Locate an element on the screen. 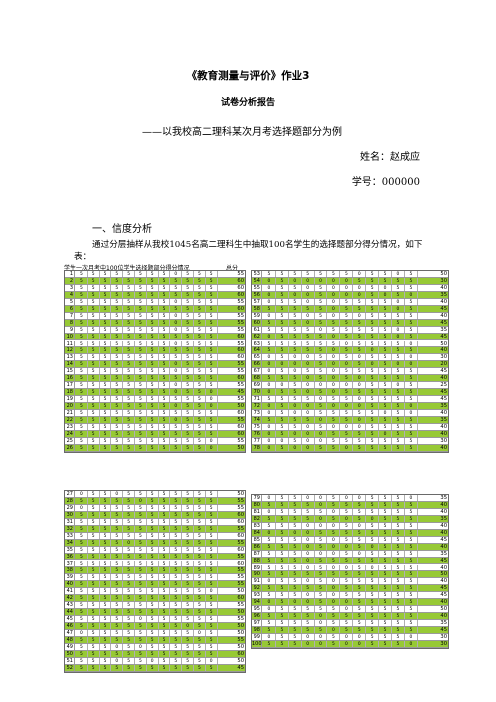 The width and height of the screenshot is (496, 702). row-number: 8 is located at coordinates (70, 322).